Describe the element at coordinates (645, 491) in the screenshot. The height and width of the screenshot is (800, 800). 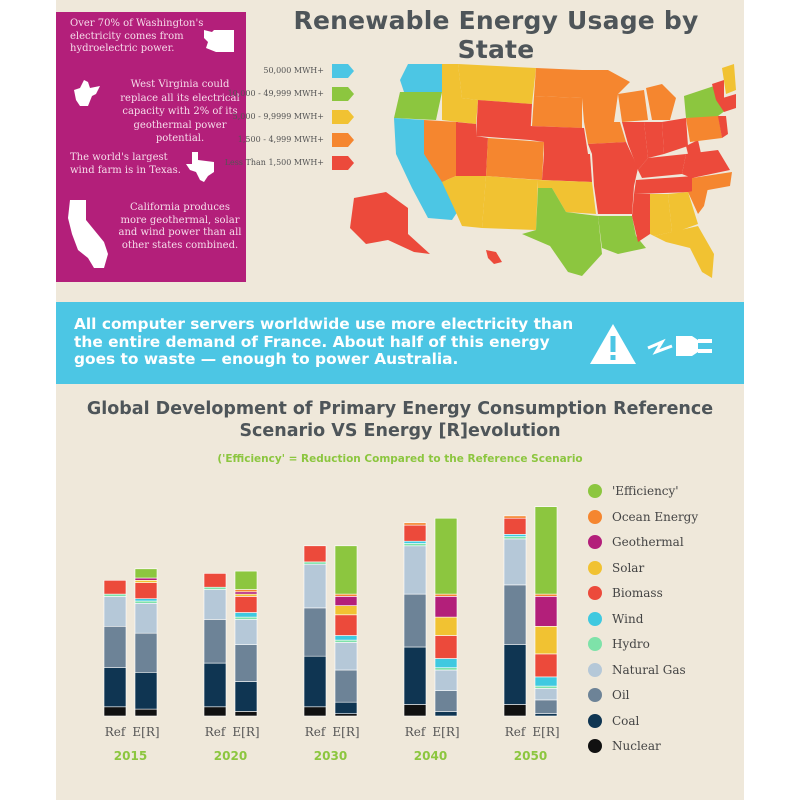
I see `legend-label: 'Efficiency'` at that location.